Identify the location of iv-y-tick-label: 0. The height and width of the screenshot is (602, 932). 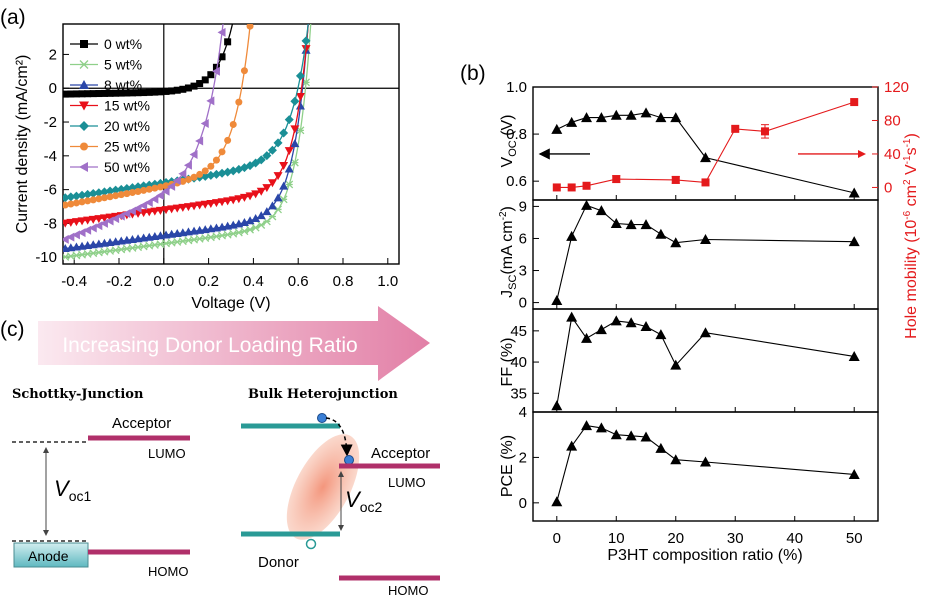
(53, 88).